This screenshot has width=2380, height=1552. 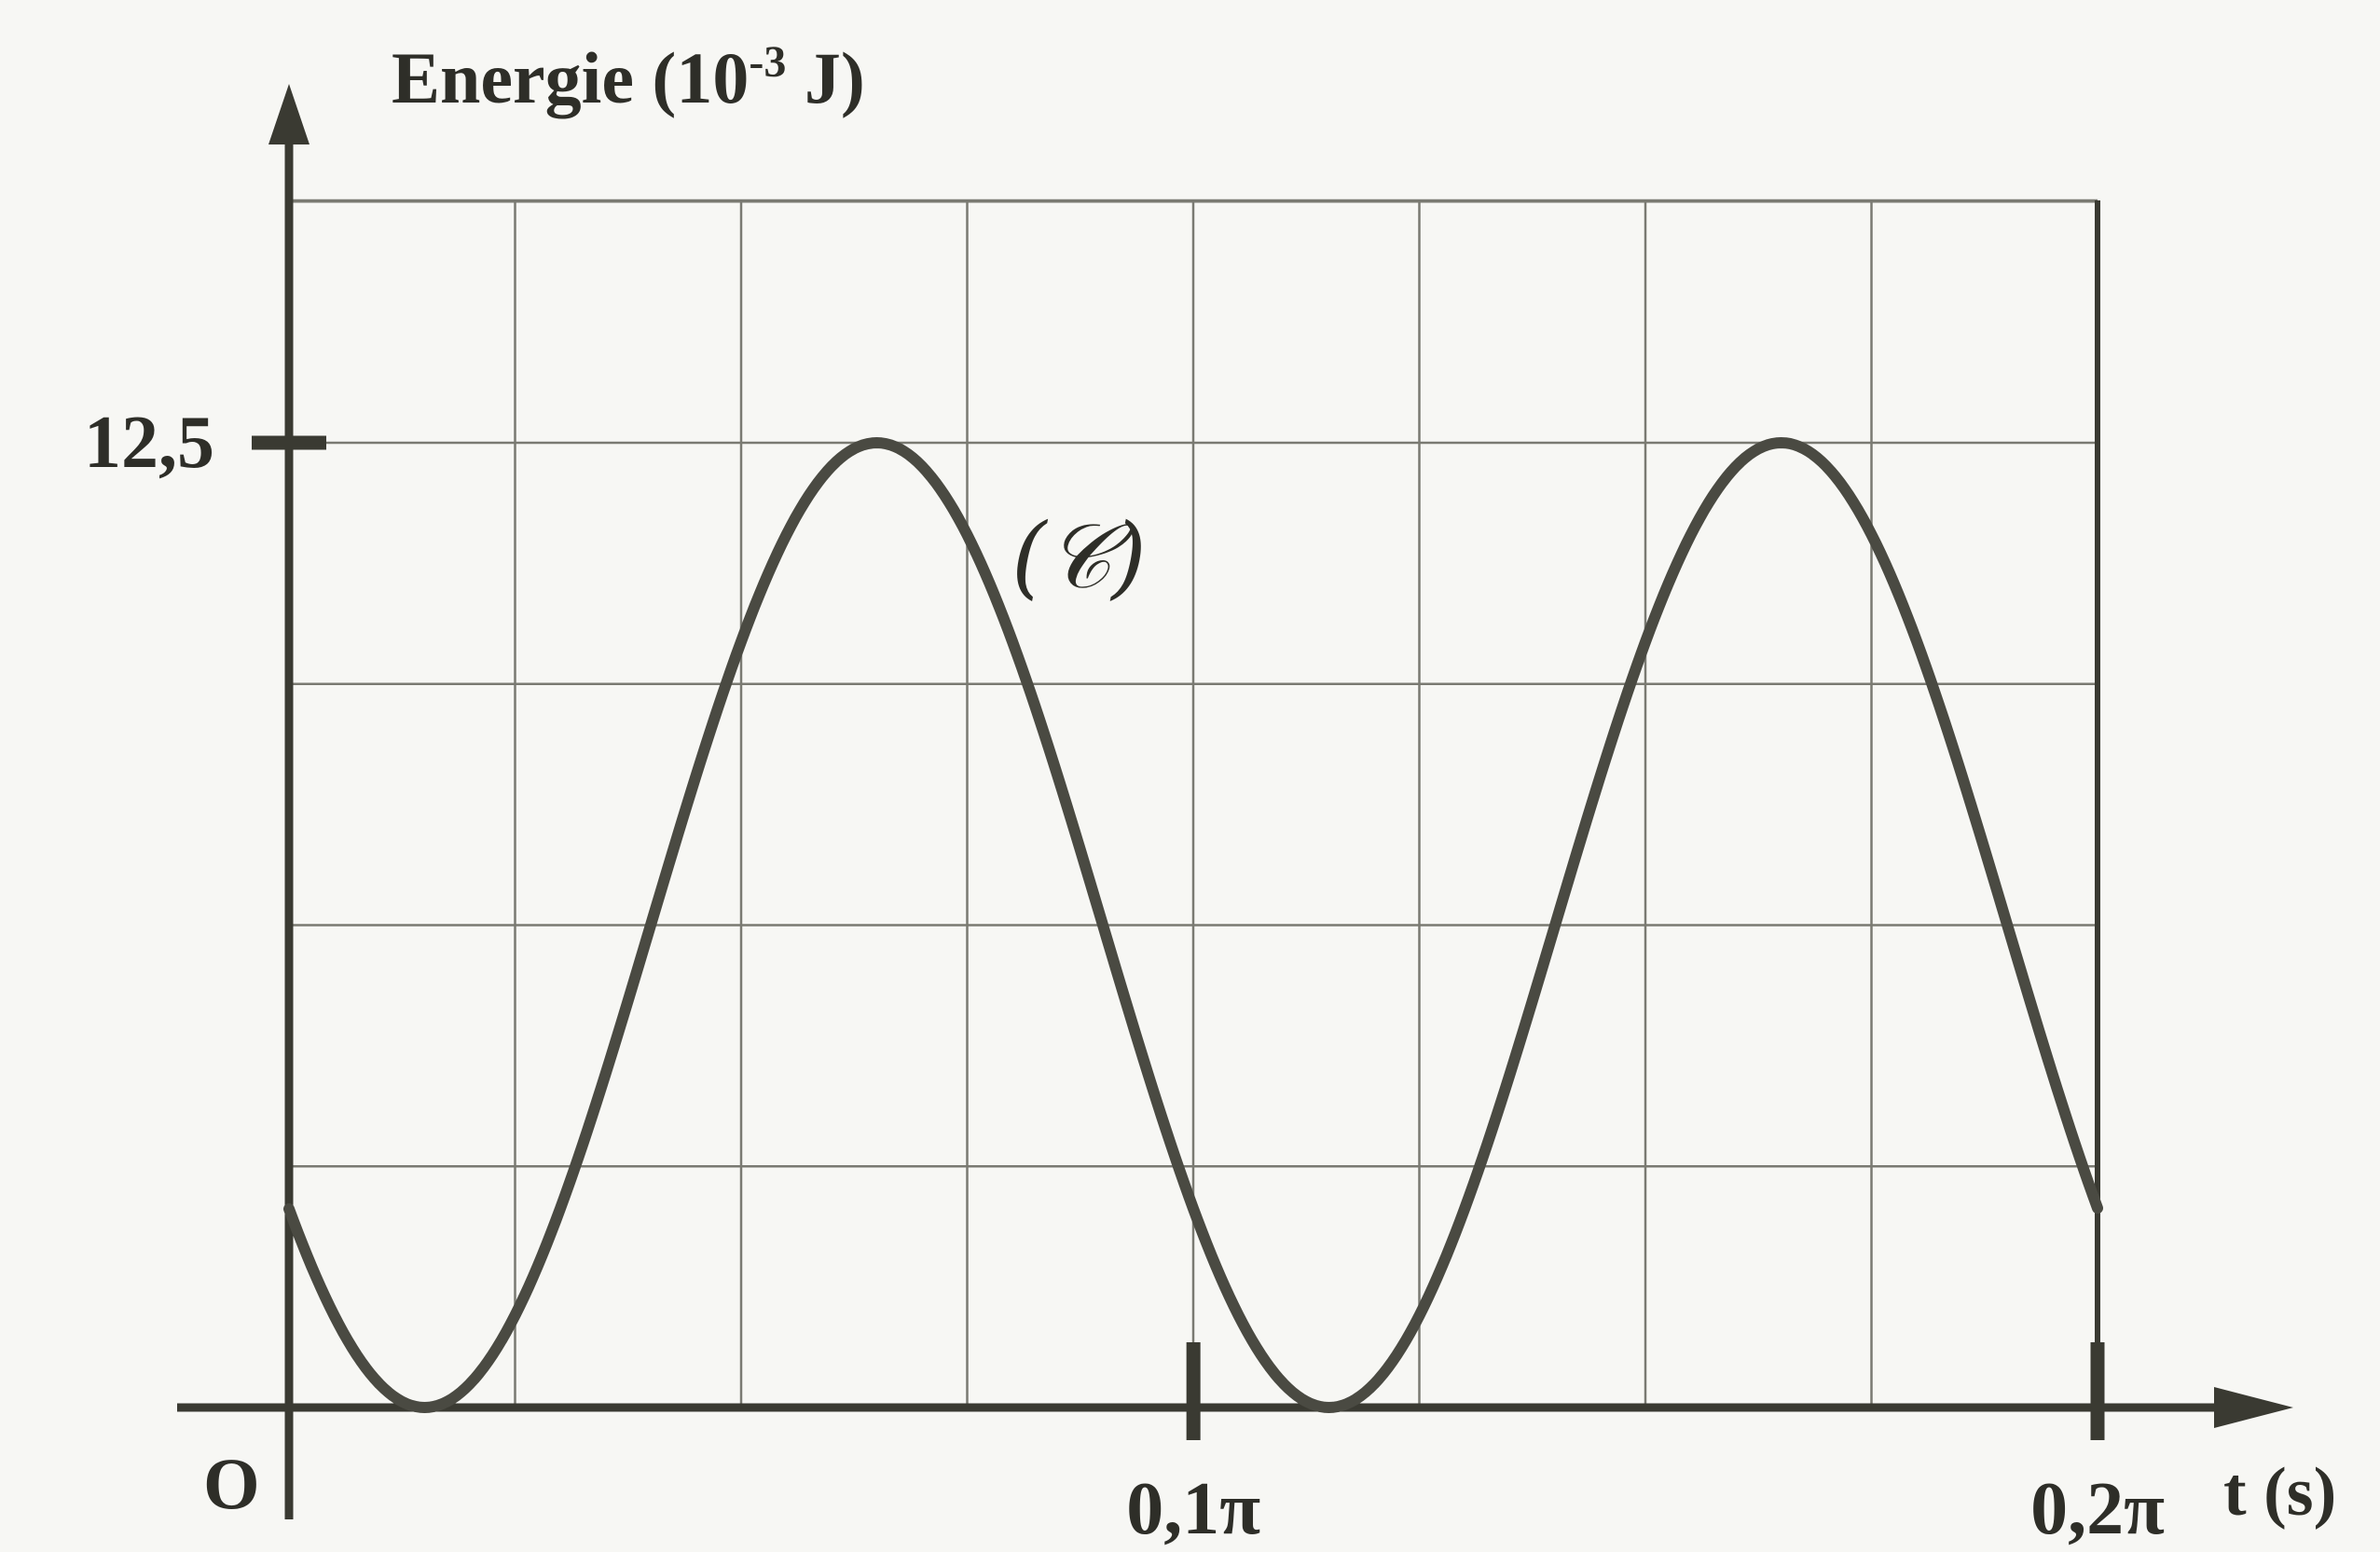 What do you see at coordinates (289, 114) in the screenshot?
I see `y-axis-arrow` at bounding box center [289, 114].